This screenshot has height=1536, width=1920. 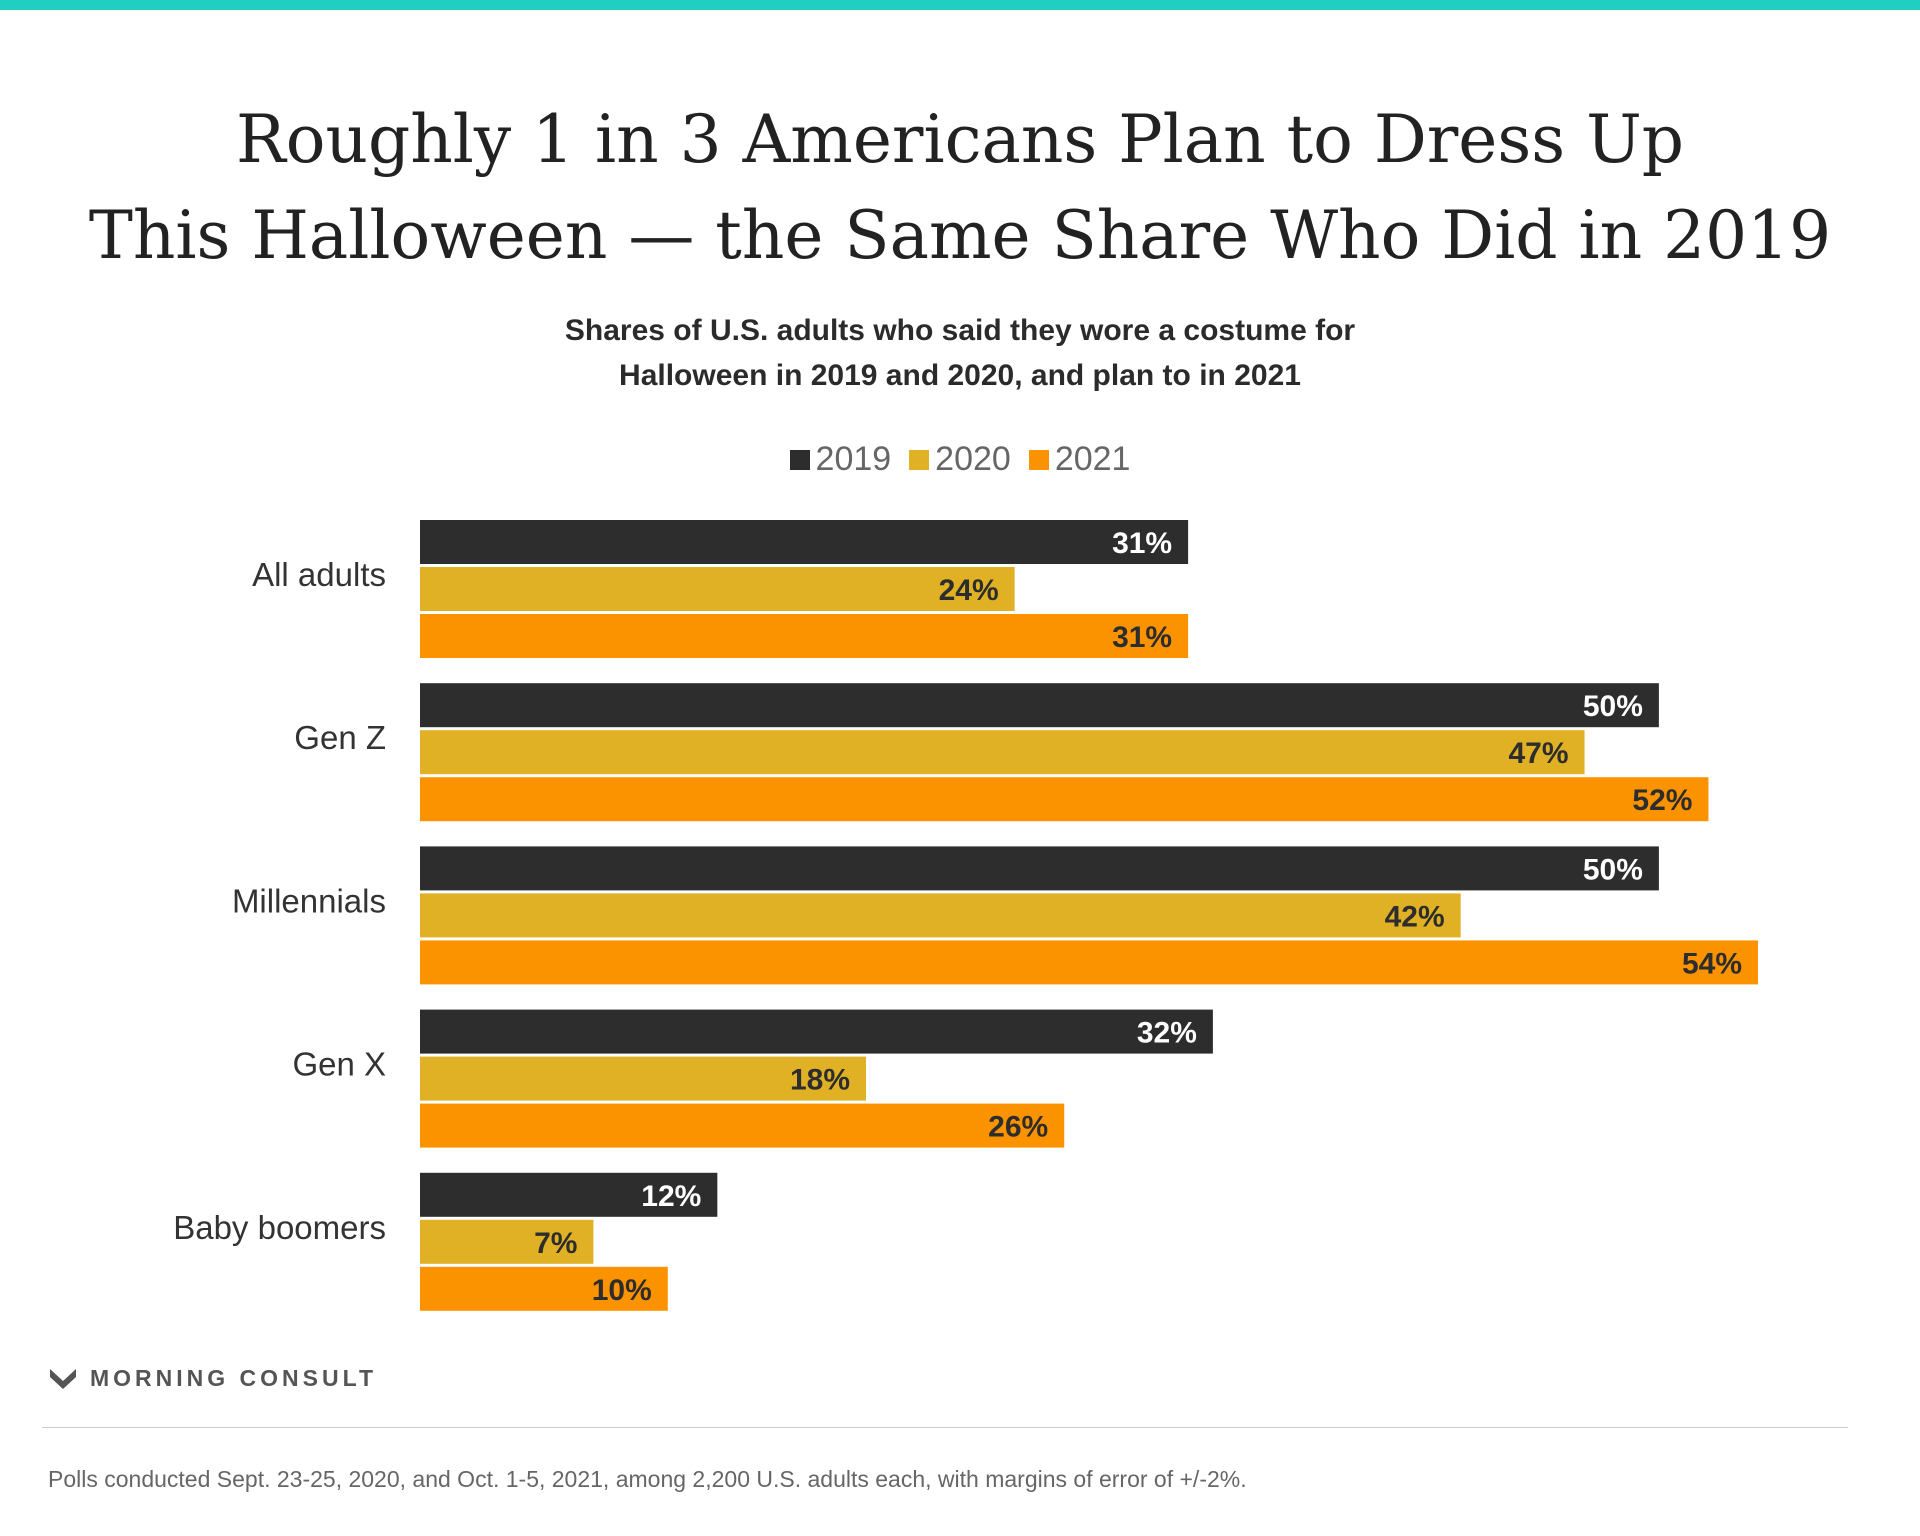 What do you see at coordinates (742, 1125) in the screenshot?
I see `bar-gen-x-2021` at bounding box center [742, 1125].